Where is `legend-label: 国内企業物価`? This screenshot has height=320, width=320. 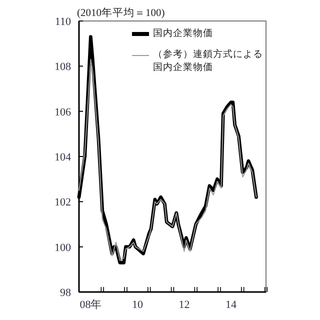
legend-label: 国内企業物価 is located at coordinates (183, 33).